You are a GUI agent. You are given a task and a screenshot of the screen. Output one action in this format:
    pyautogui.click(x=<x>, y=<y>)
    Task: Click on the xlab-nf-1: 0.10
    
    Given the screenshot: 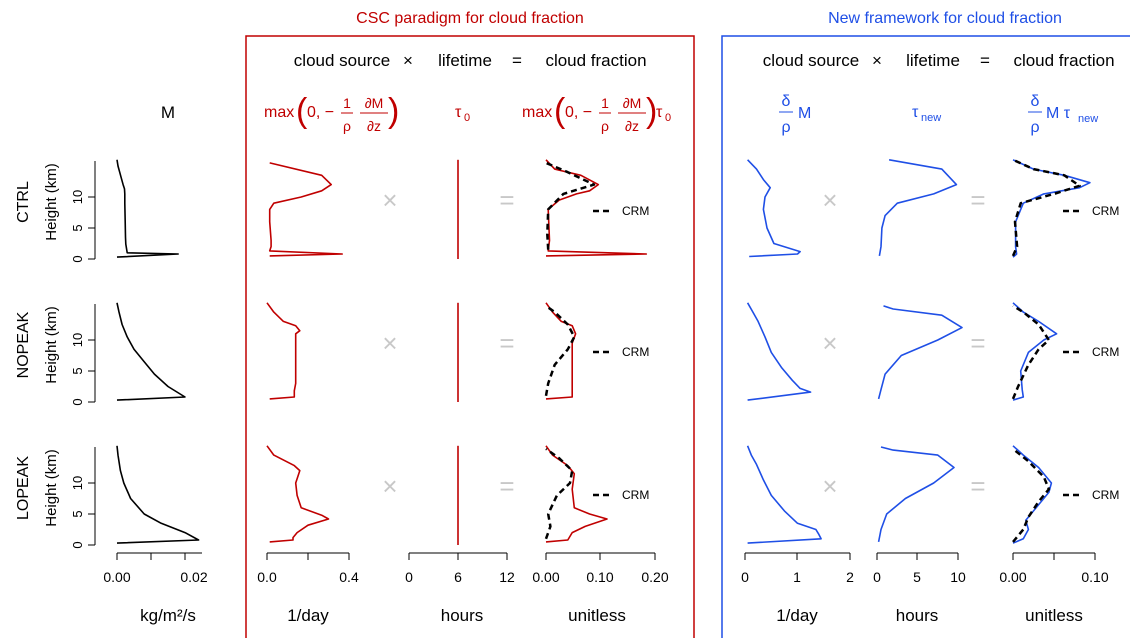 What is the action you would take?
    pyautogui.click(x=1094, y=577)
    